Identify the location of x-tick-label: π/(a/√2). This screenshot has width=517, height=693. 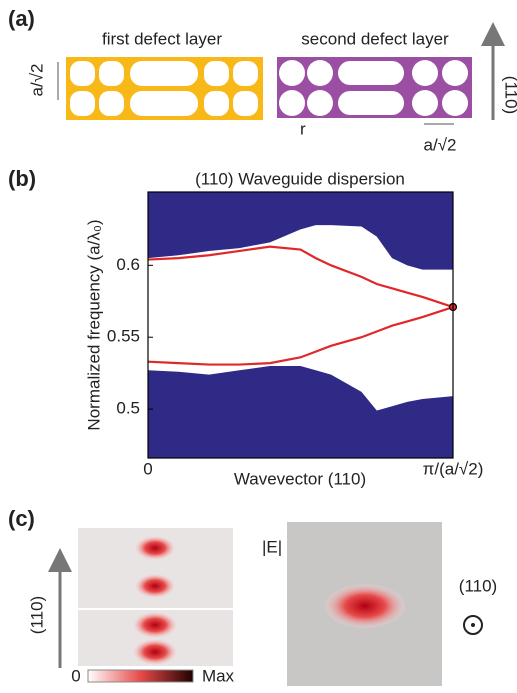
(453, 468).